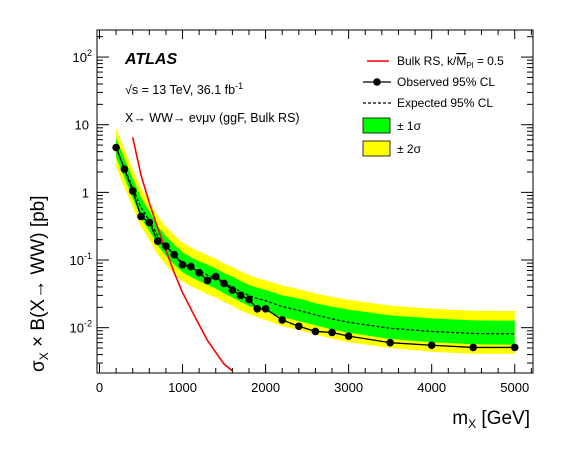  What do you see at coordinates (88, 324) in the screenshot?
I see `y-tick-label-exponent: -2` at bounding box center [88, 324].